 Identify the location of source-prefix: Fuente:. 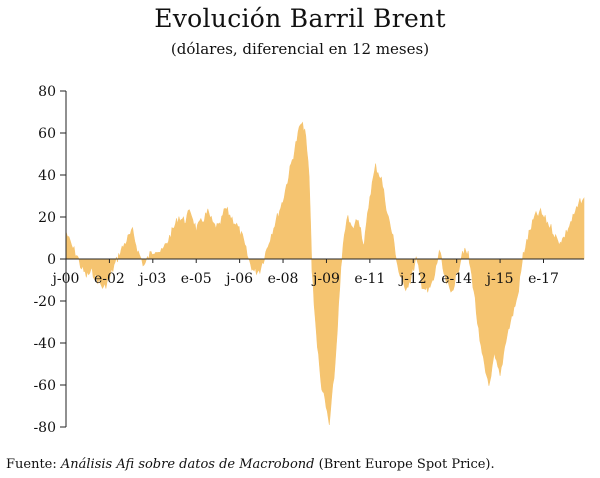
(33, 464).